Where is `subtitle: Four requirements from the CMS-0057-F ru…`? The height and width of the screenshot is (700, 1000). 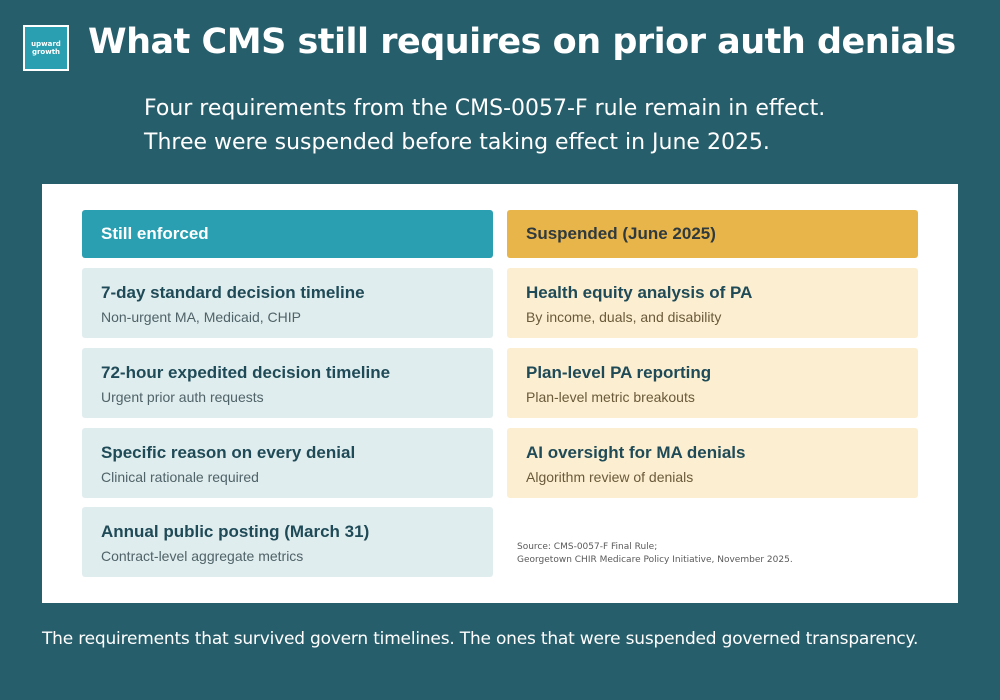 subtitle: Four requirements from the CMS-0057-F ru… is located at coordinates (484, 126).